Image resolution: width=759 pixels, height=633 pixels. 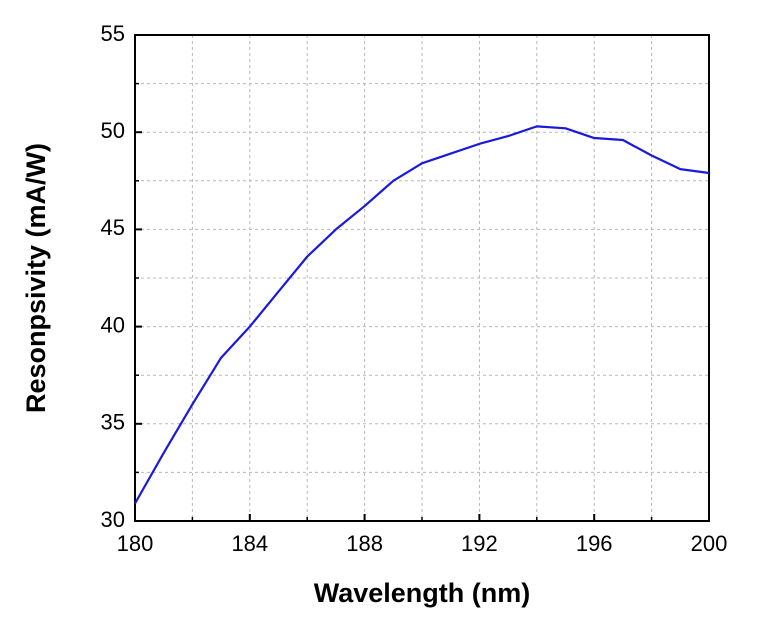 I want to click on y-tick-label: 45, so click(x=113, y=227).